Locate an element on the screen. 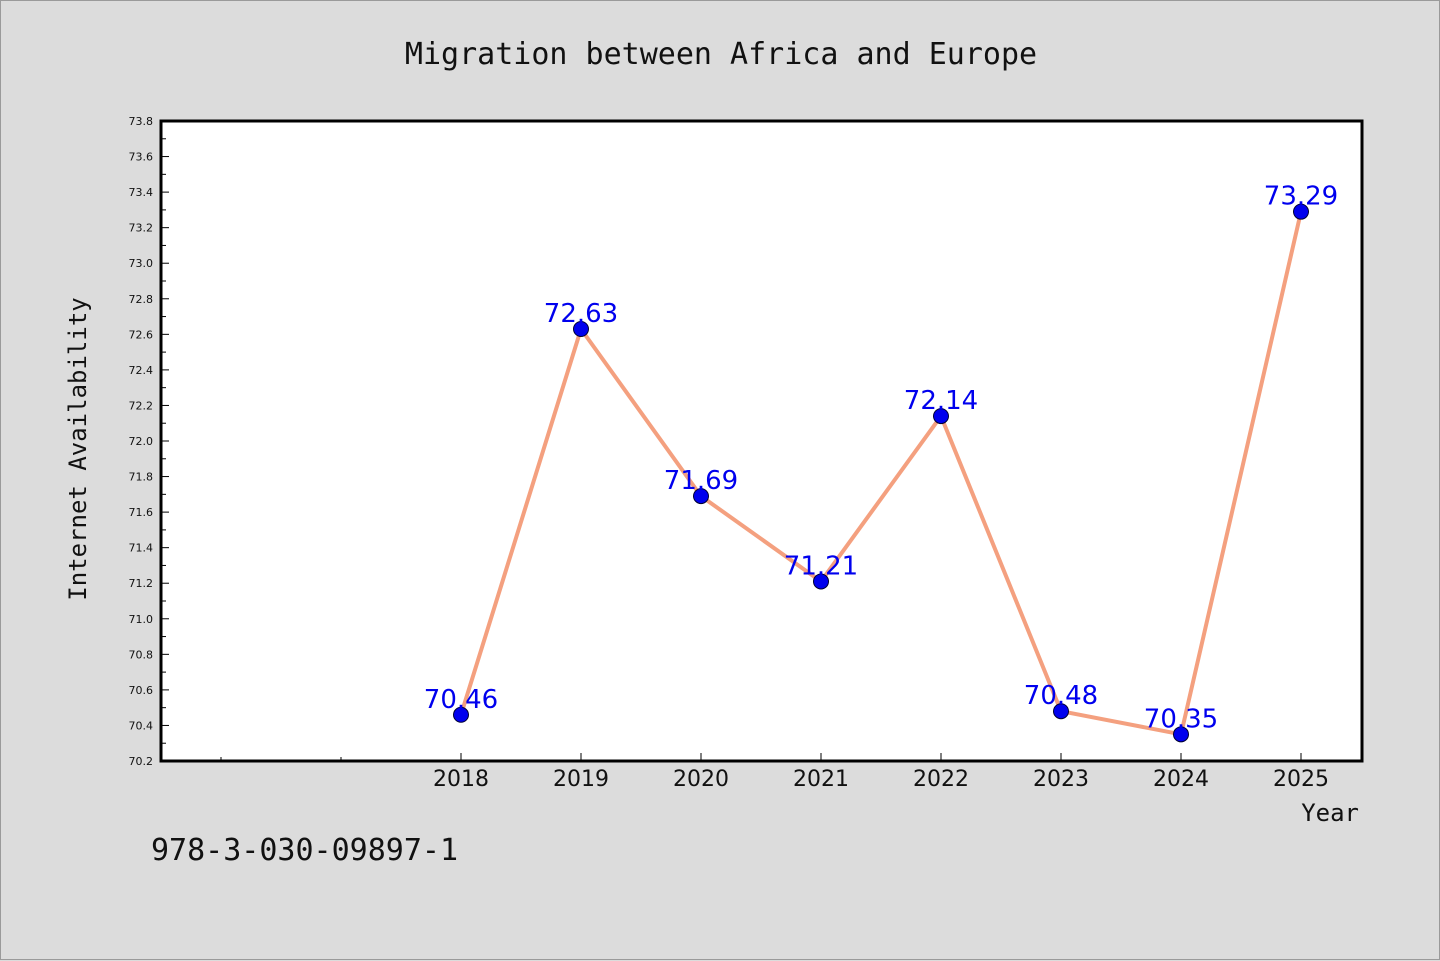  data-label: 70.46 is located at coordinates (461, 700).